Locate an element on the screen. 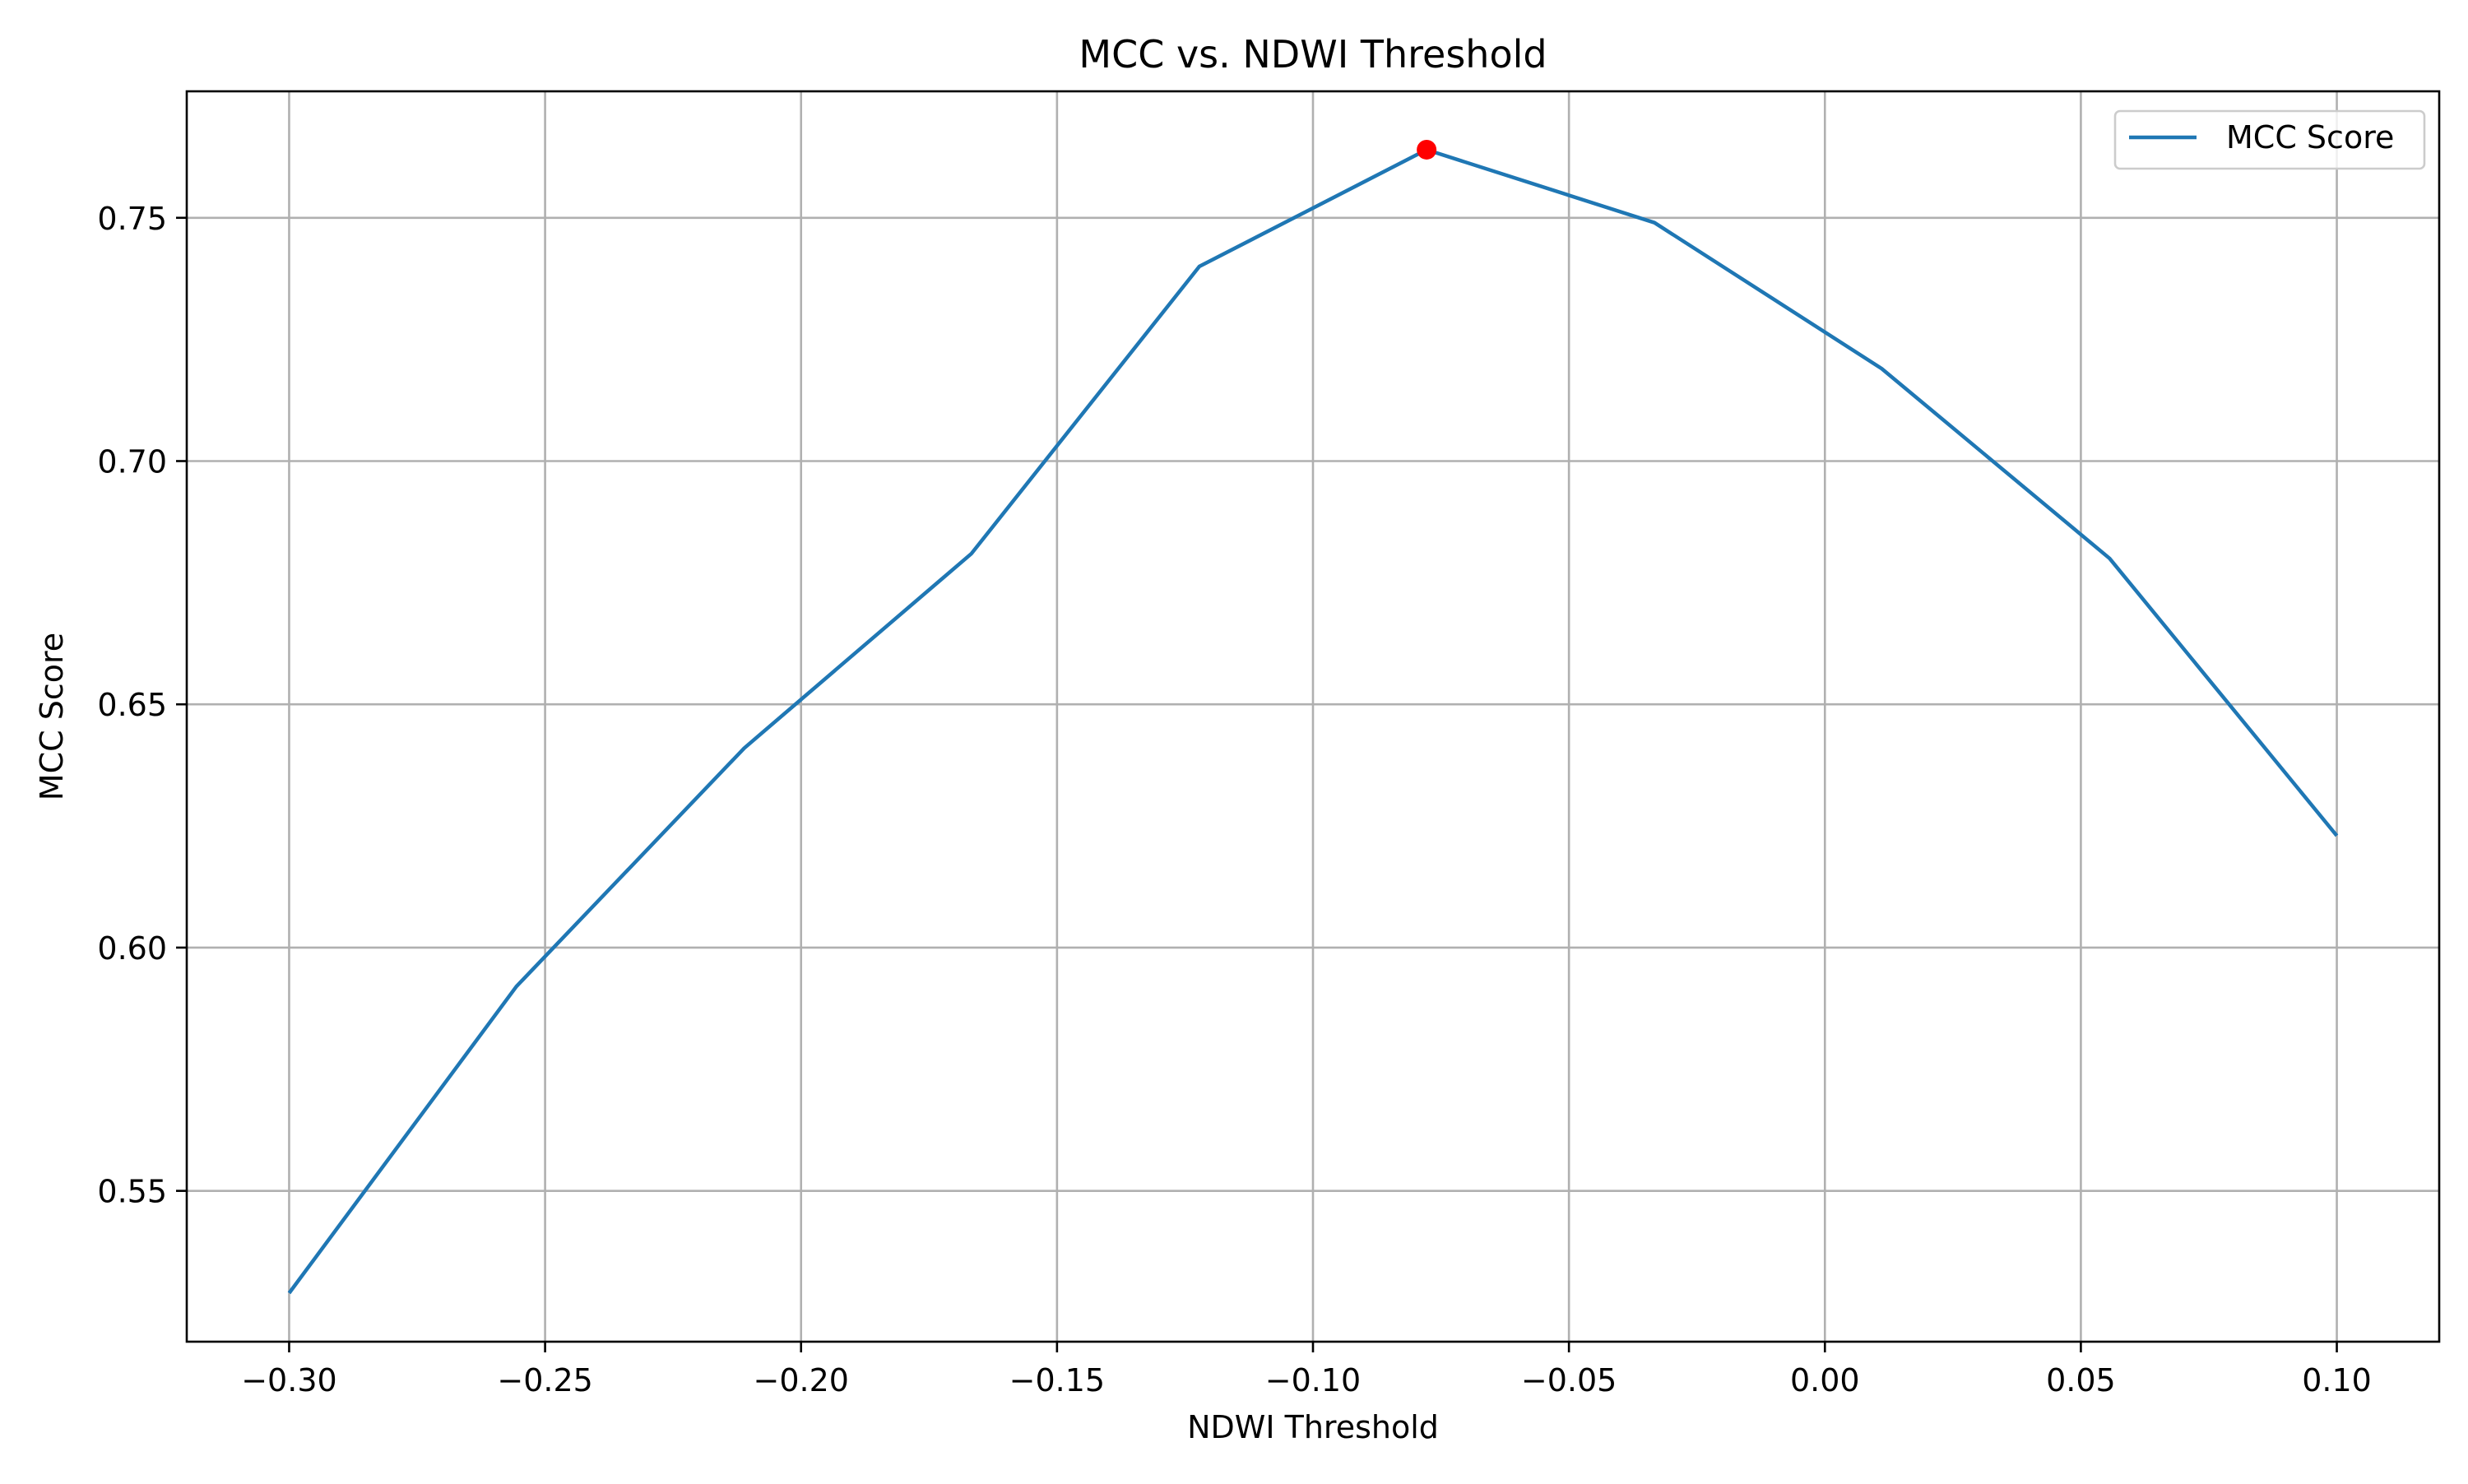 The width and height of the screenshot is (2468, 1484). x-axis-label: NDWI Threshold is located at coordinates (1313, 1427).